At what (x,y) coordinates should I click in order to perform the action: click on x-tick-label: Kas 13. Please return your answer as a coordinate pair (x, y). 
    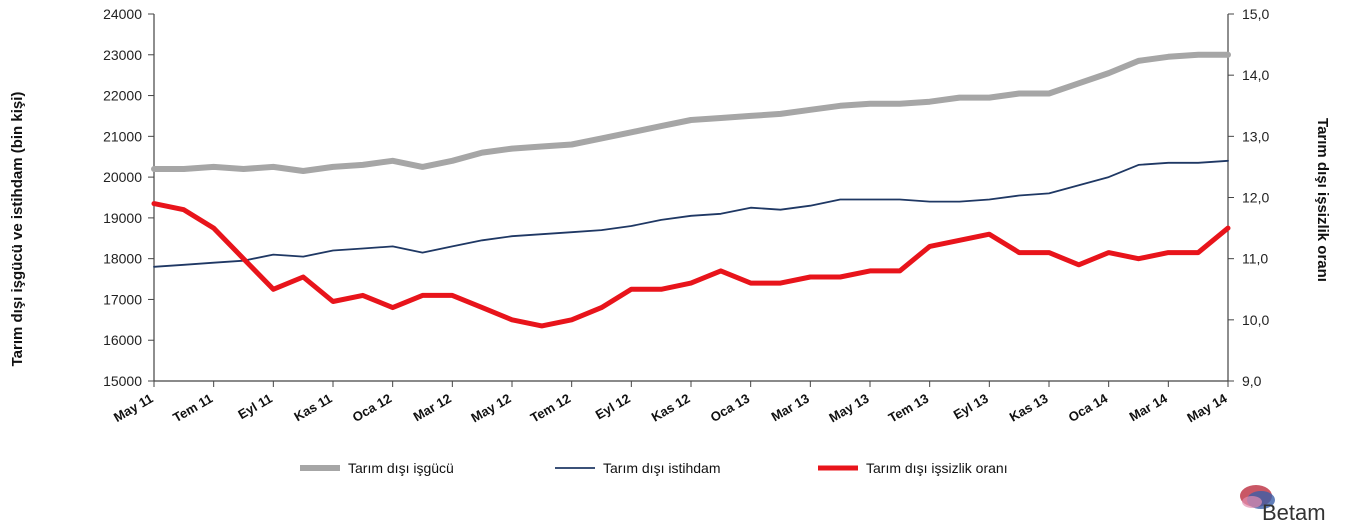
    Looking at the image, I should click on (1029, 408).